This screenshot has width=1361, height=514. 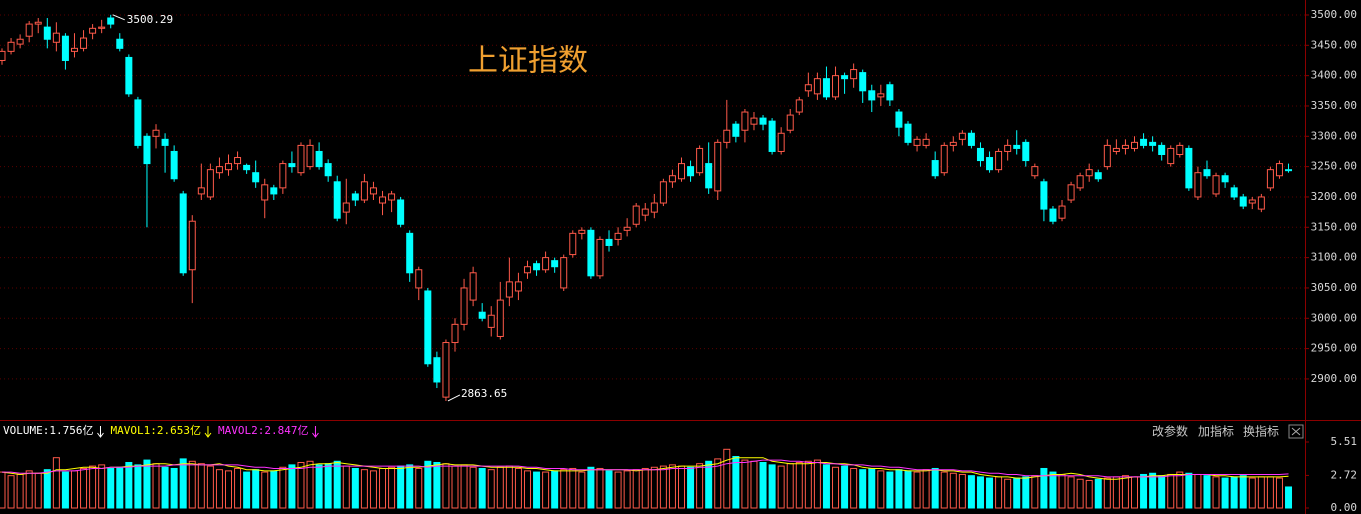 What do you see at coordinates (1334, 317) in the screenshot?
I see `y-tick-label: 3000.00` at bounding box center [1334, 317].